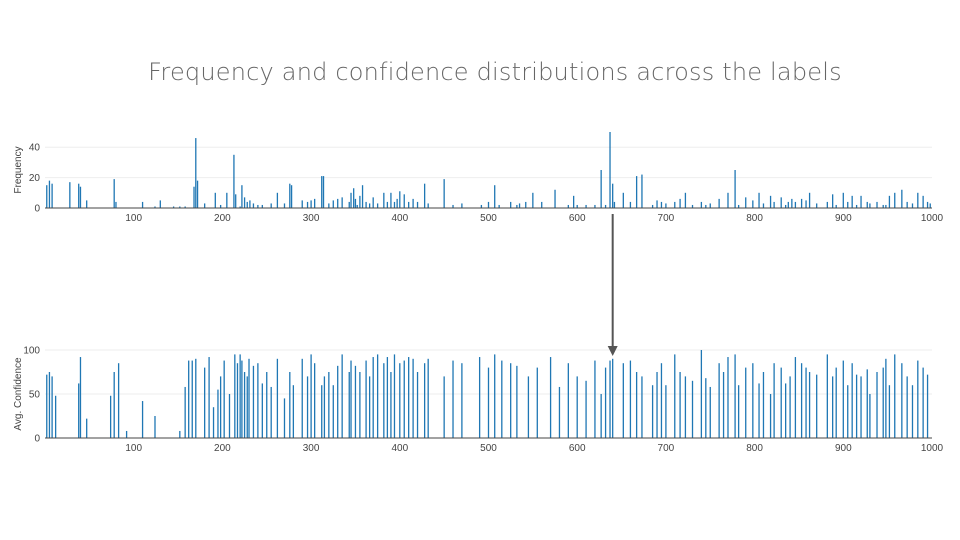 Image resolution: width=960 pixels, height=540 pixels. What do you see at coordinates (222, 218) in the screenshot?
I see `x-tick-label: 200` at bounding box center [222, 218].